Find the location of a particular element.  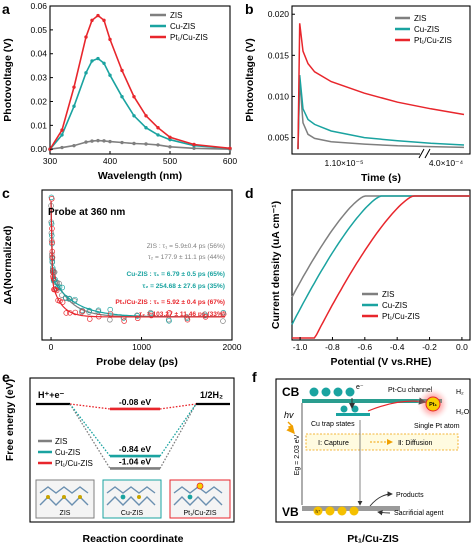

legend-a-pt: Pt₁/Cu-ZIS is located at coordinates (189, 37).